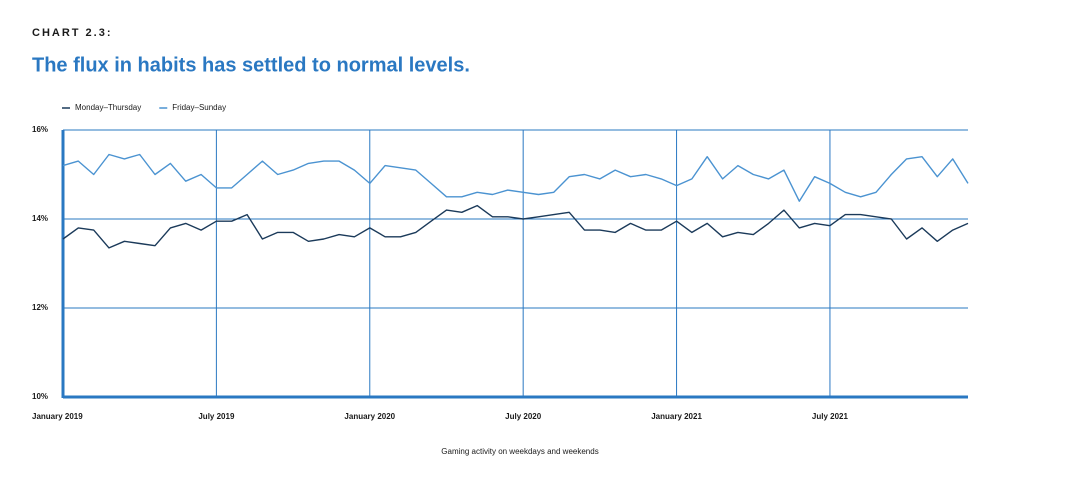  I want to click on legend-label: Friday–Sunday, so click(199, 107).